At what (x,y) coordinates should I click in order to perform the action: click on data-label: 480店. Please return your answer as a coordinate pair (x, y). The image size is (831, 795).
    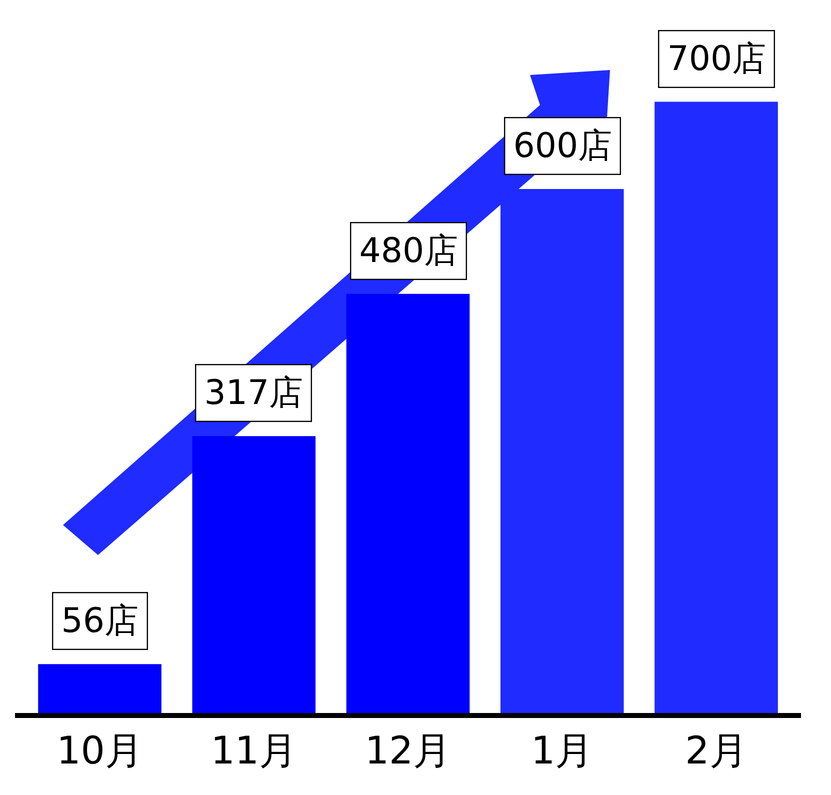
    Looking at the image, I should click on (408, 251).